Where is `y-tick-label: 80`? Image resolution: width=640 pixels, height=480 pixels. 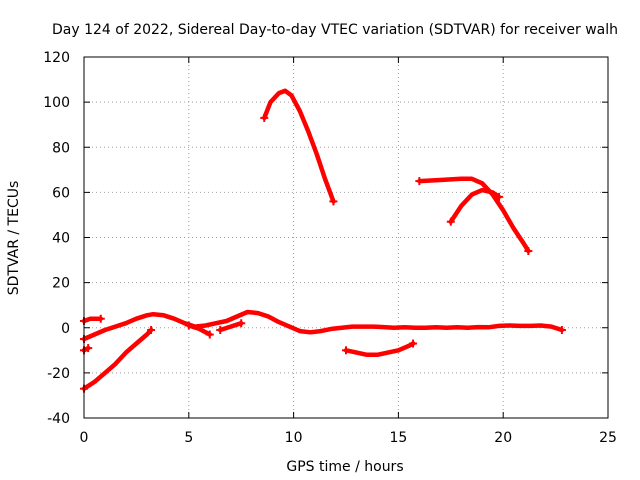
y-tick-label: 80 is located at coordinates (61, 148).